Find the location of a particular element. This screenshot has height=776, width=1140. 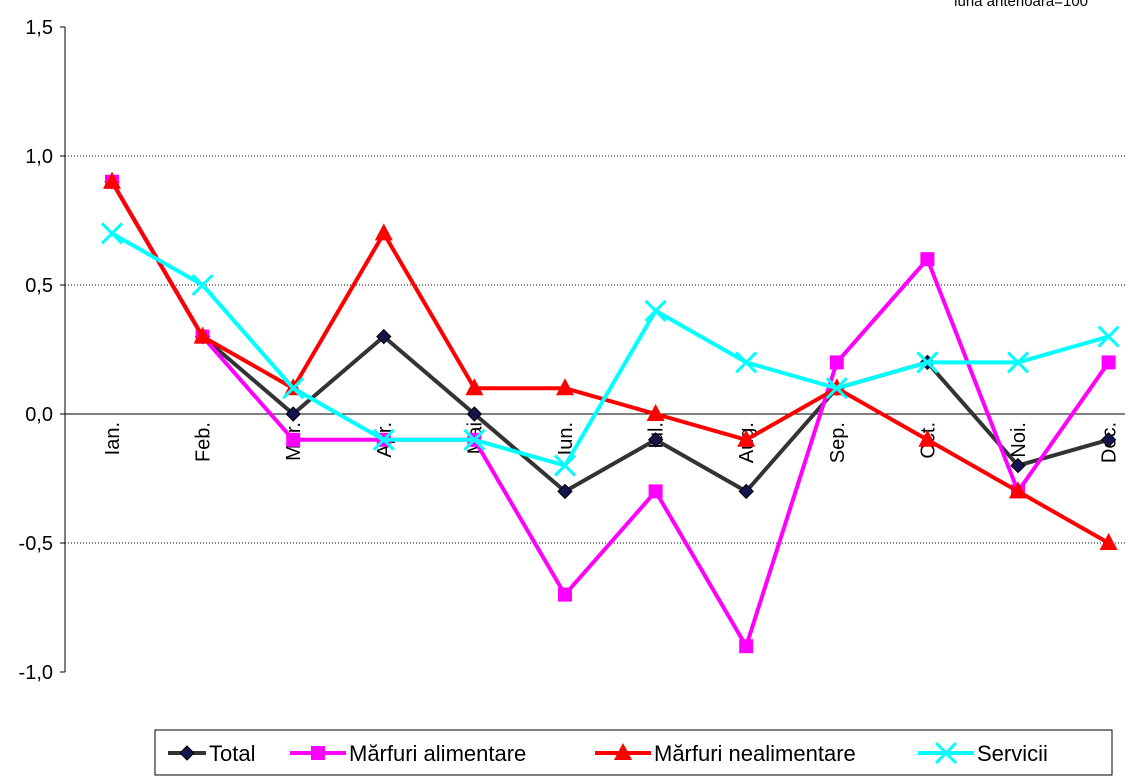

legend-label: Servicii is located at coordinates (1012, 753).